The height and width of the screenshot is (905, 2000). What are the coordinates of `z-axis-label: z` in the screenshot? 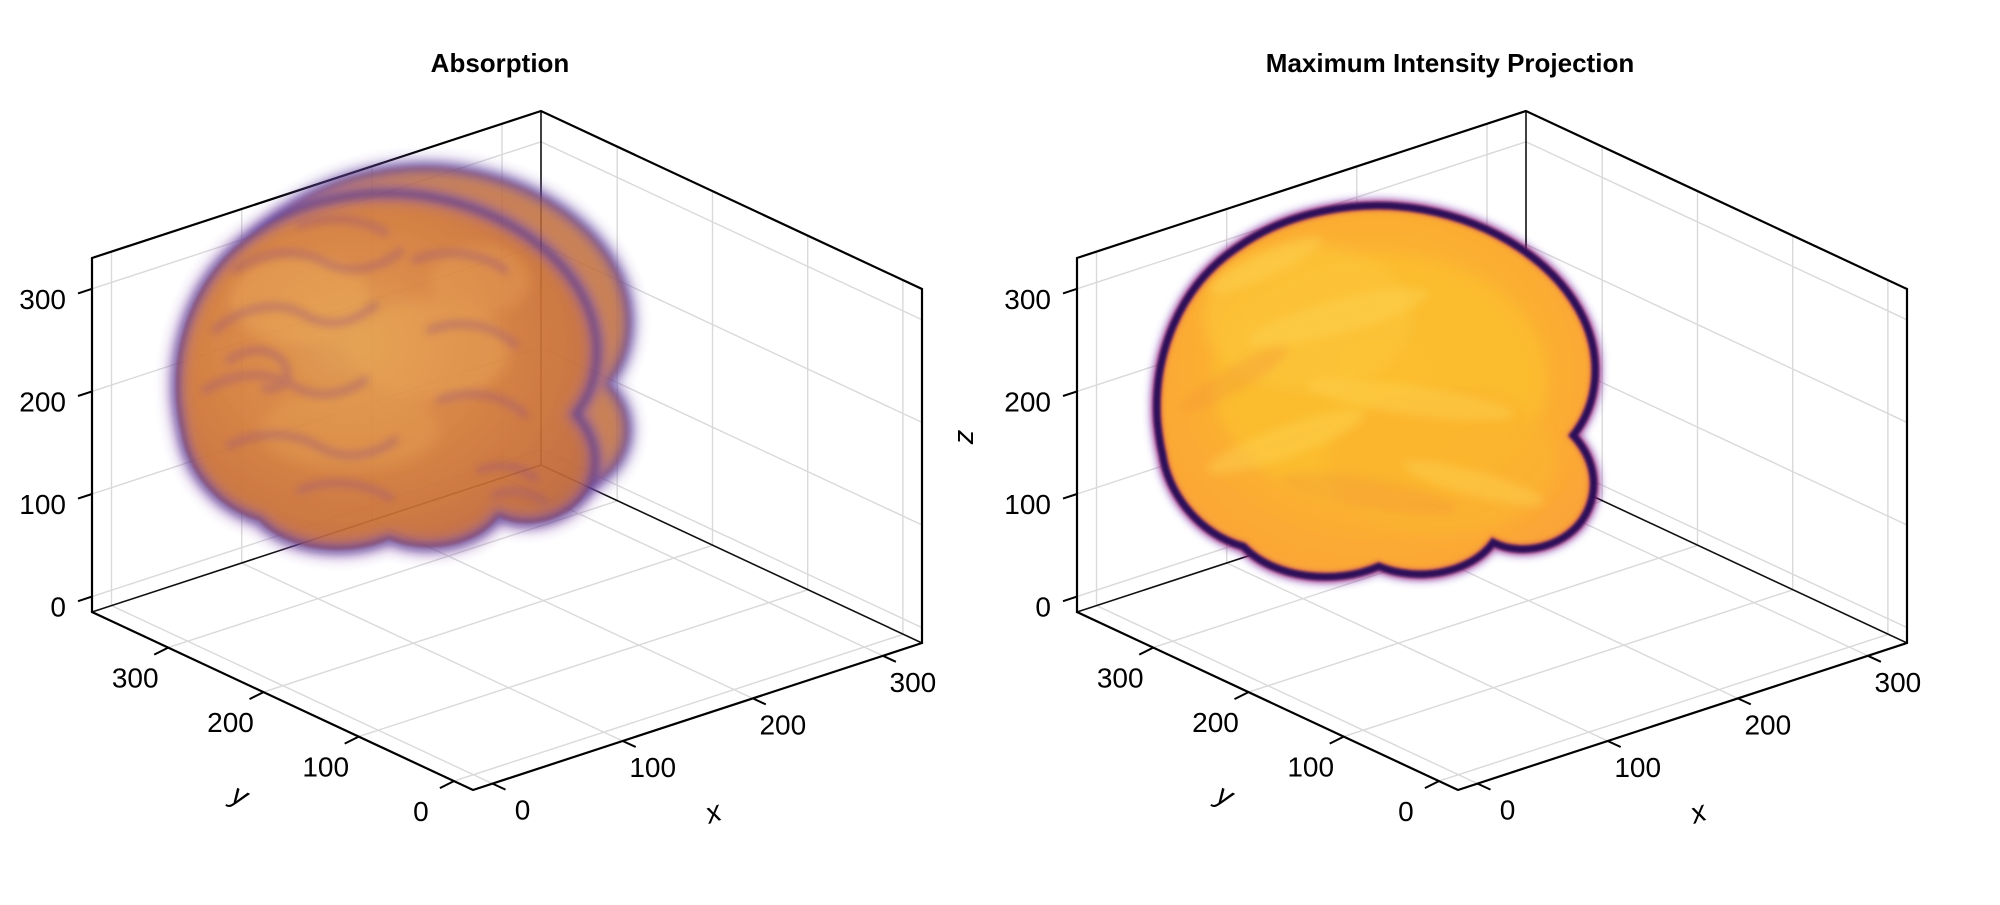 It's located at (964, 437).